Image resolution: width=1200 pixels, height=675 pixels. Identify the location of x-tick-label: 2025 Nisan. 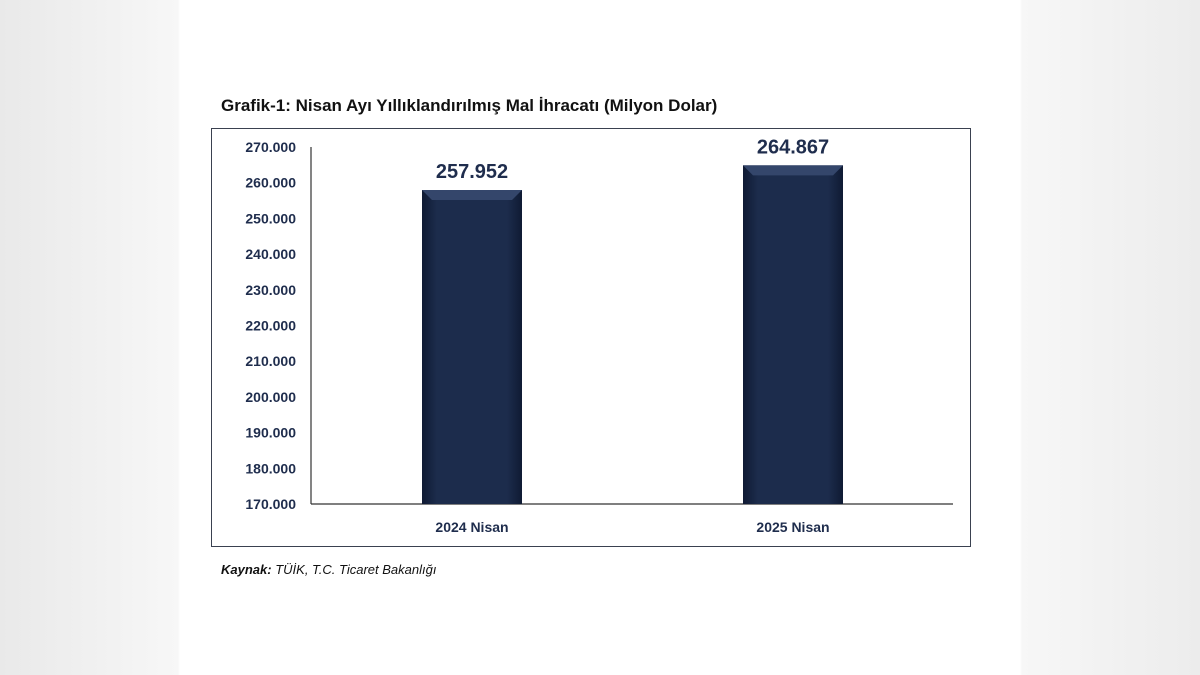
(792, 527).